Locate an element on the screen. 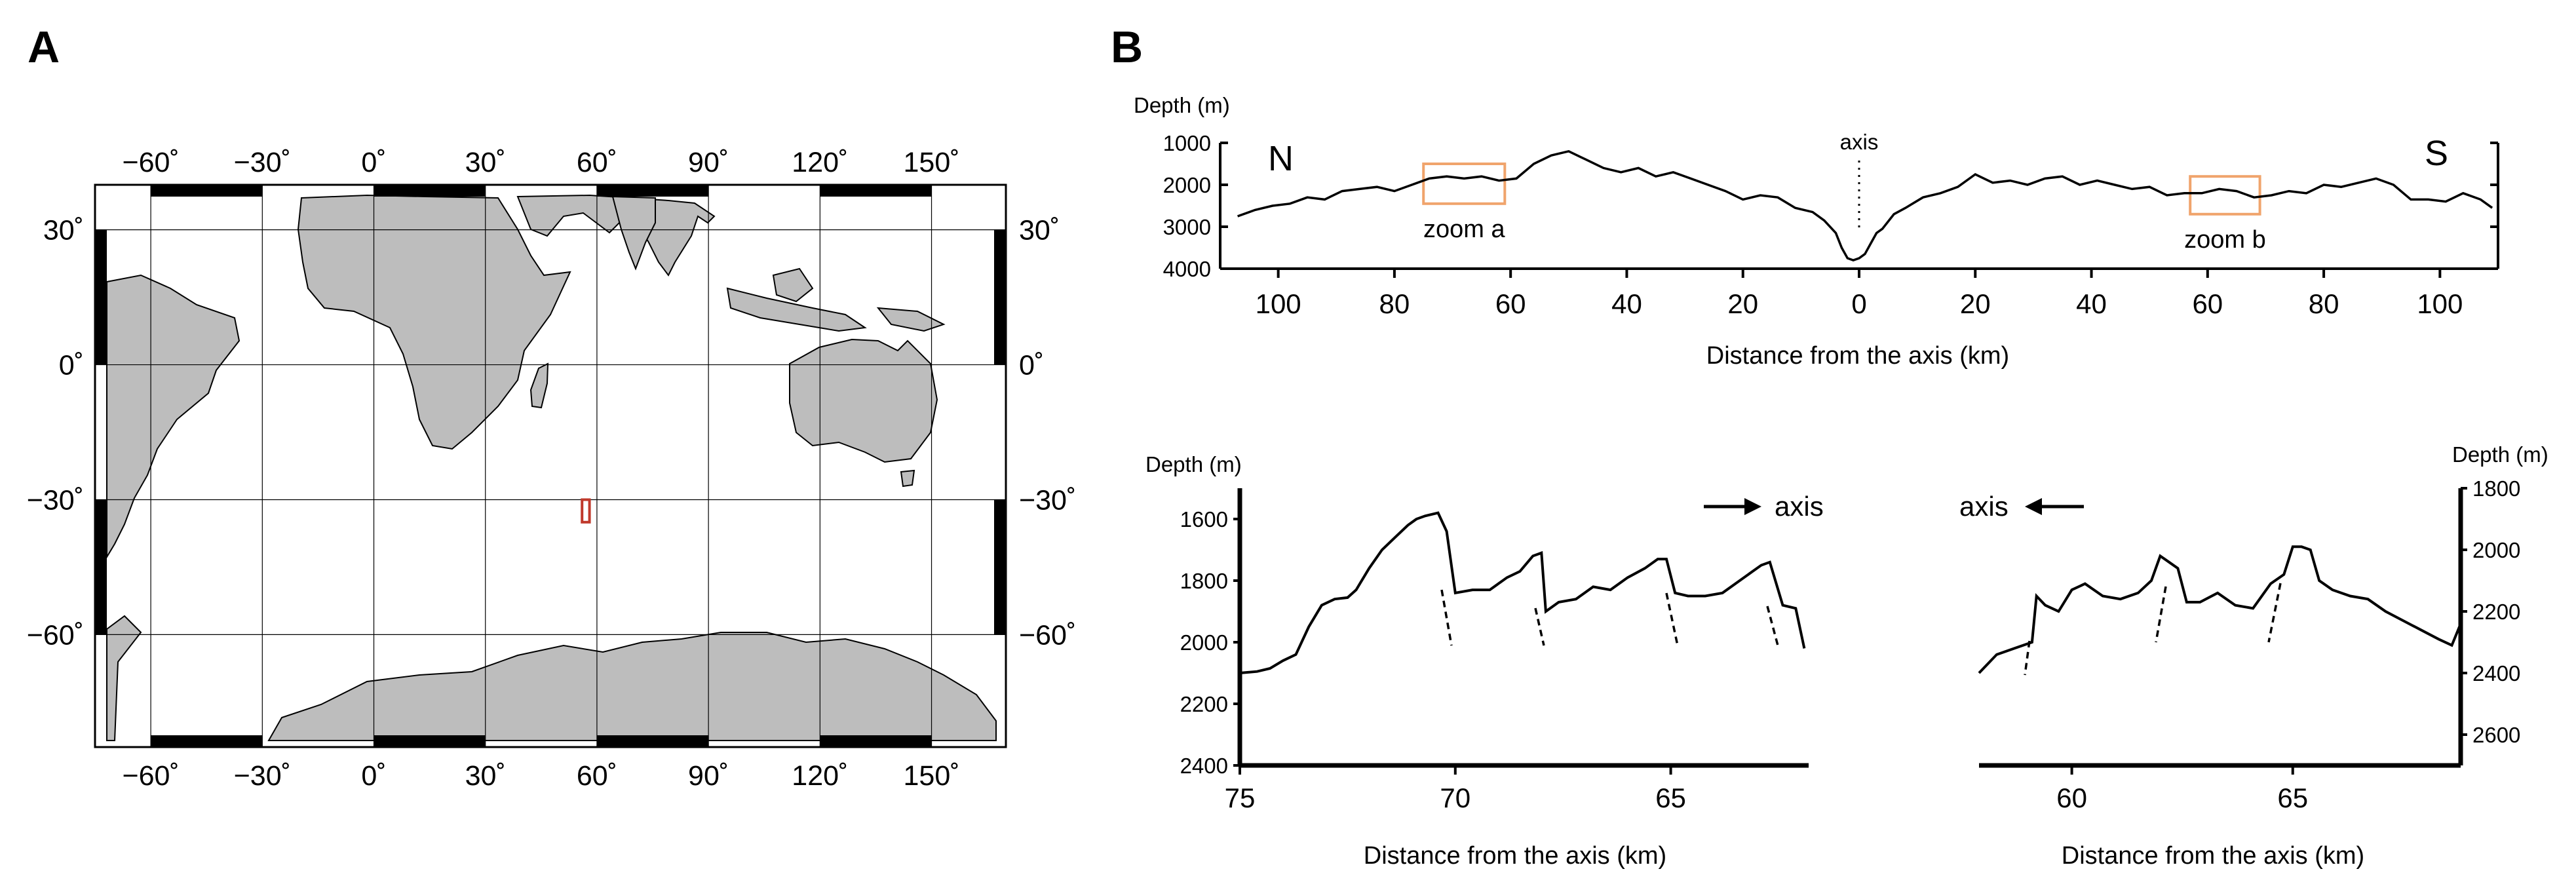 This screenshot has width=2576, height=886. india-landmass is located at coordinates (633, 233).